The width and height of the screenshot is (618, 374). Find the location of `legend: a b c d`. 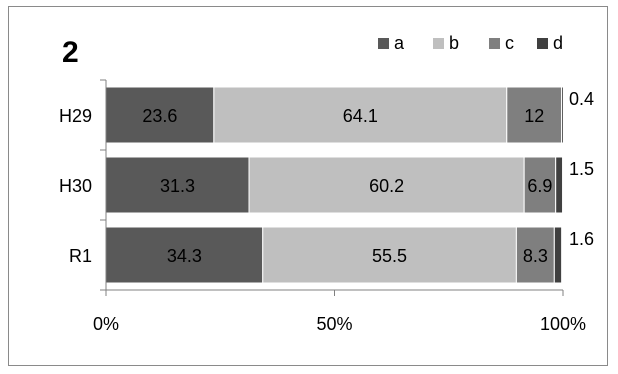

legend: a b c d is located at coordinates (470, 43).